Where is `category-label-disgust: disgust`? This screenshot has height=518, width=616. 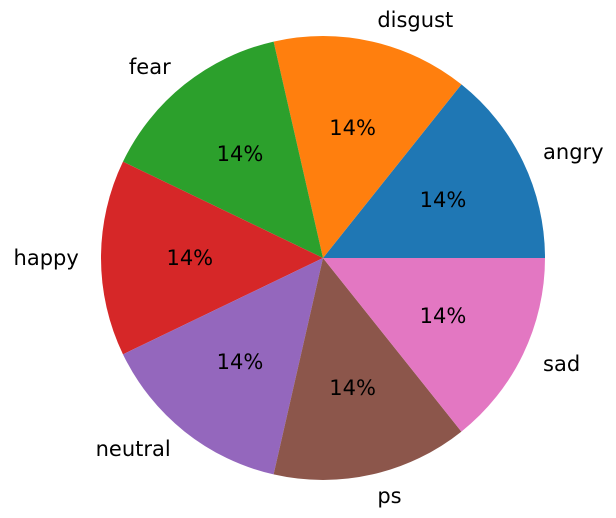
category-label-disgust: disgust is located at coordinates (415, 20).